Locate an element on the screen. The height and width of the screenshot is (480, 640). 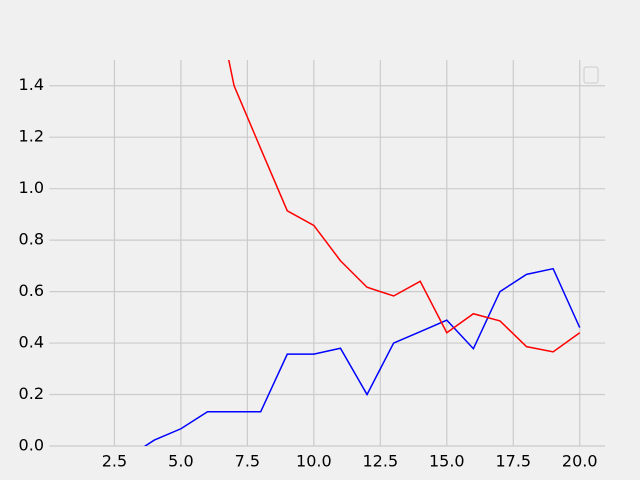
y-tick-label: 0.2 is located at coordinates (31, 393).